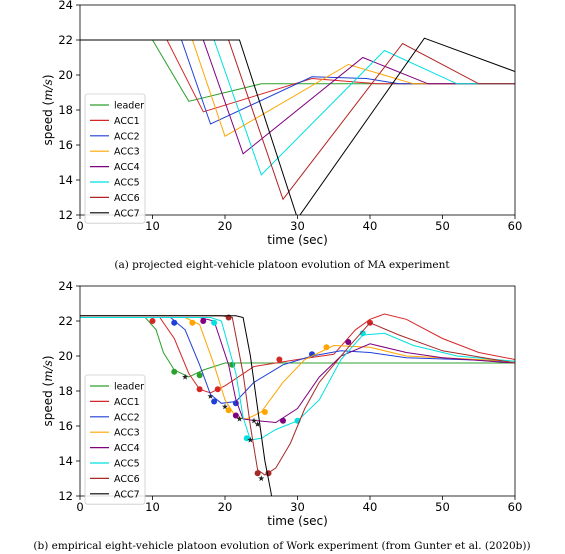  What do you see at coordinates (254, 420) in the screenshot?
I see `star-marker-acc4` at bounding box center [254, 420].